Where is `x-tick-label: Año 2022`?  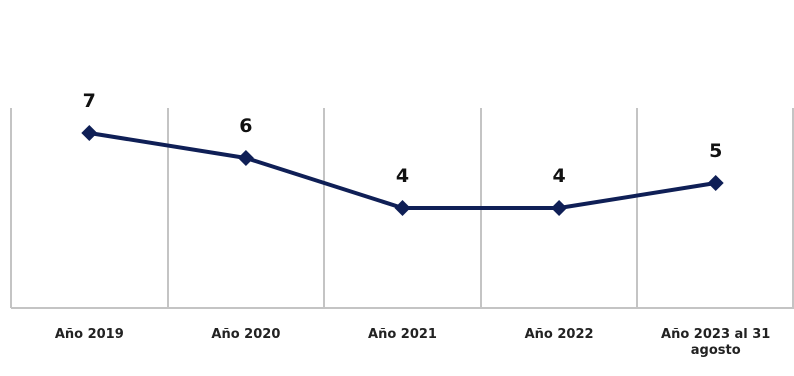 x-tick-label: Año 2022 is located at coordinates (559, 334).